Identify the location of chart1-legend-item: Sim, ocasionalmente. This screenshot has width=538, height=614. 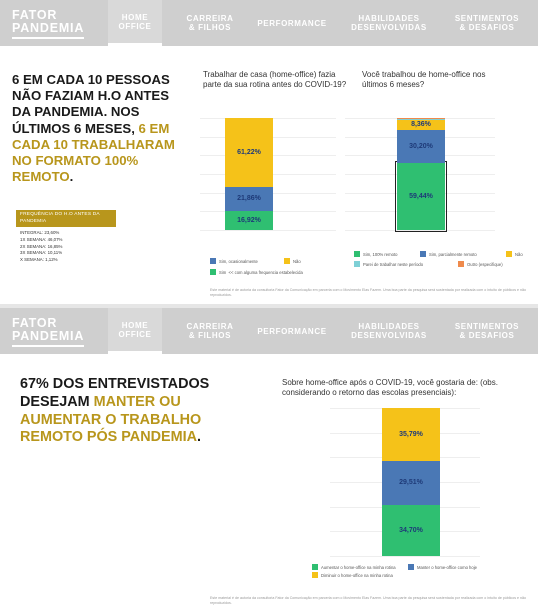
(234, 261).